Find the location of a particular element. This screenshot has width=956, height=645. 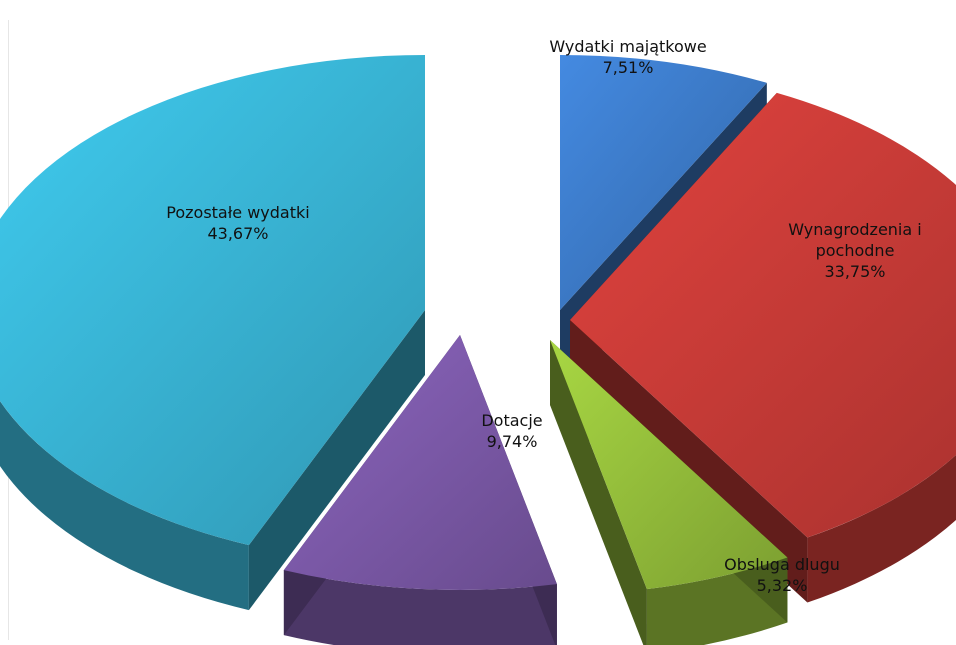

pie-label: Pozostałe wydatki 43,67% is located at coordinates (237, 223).